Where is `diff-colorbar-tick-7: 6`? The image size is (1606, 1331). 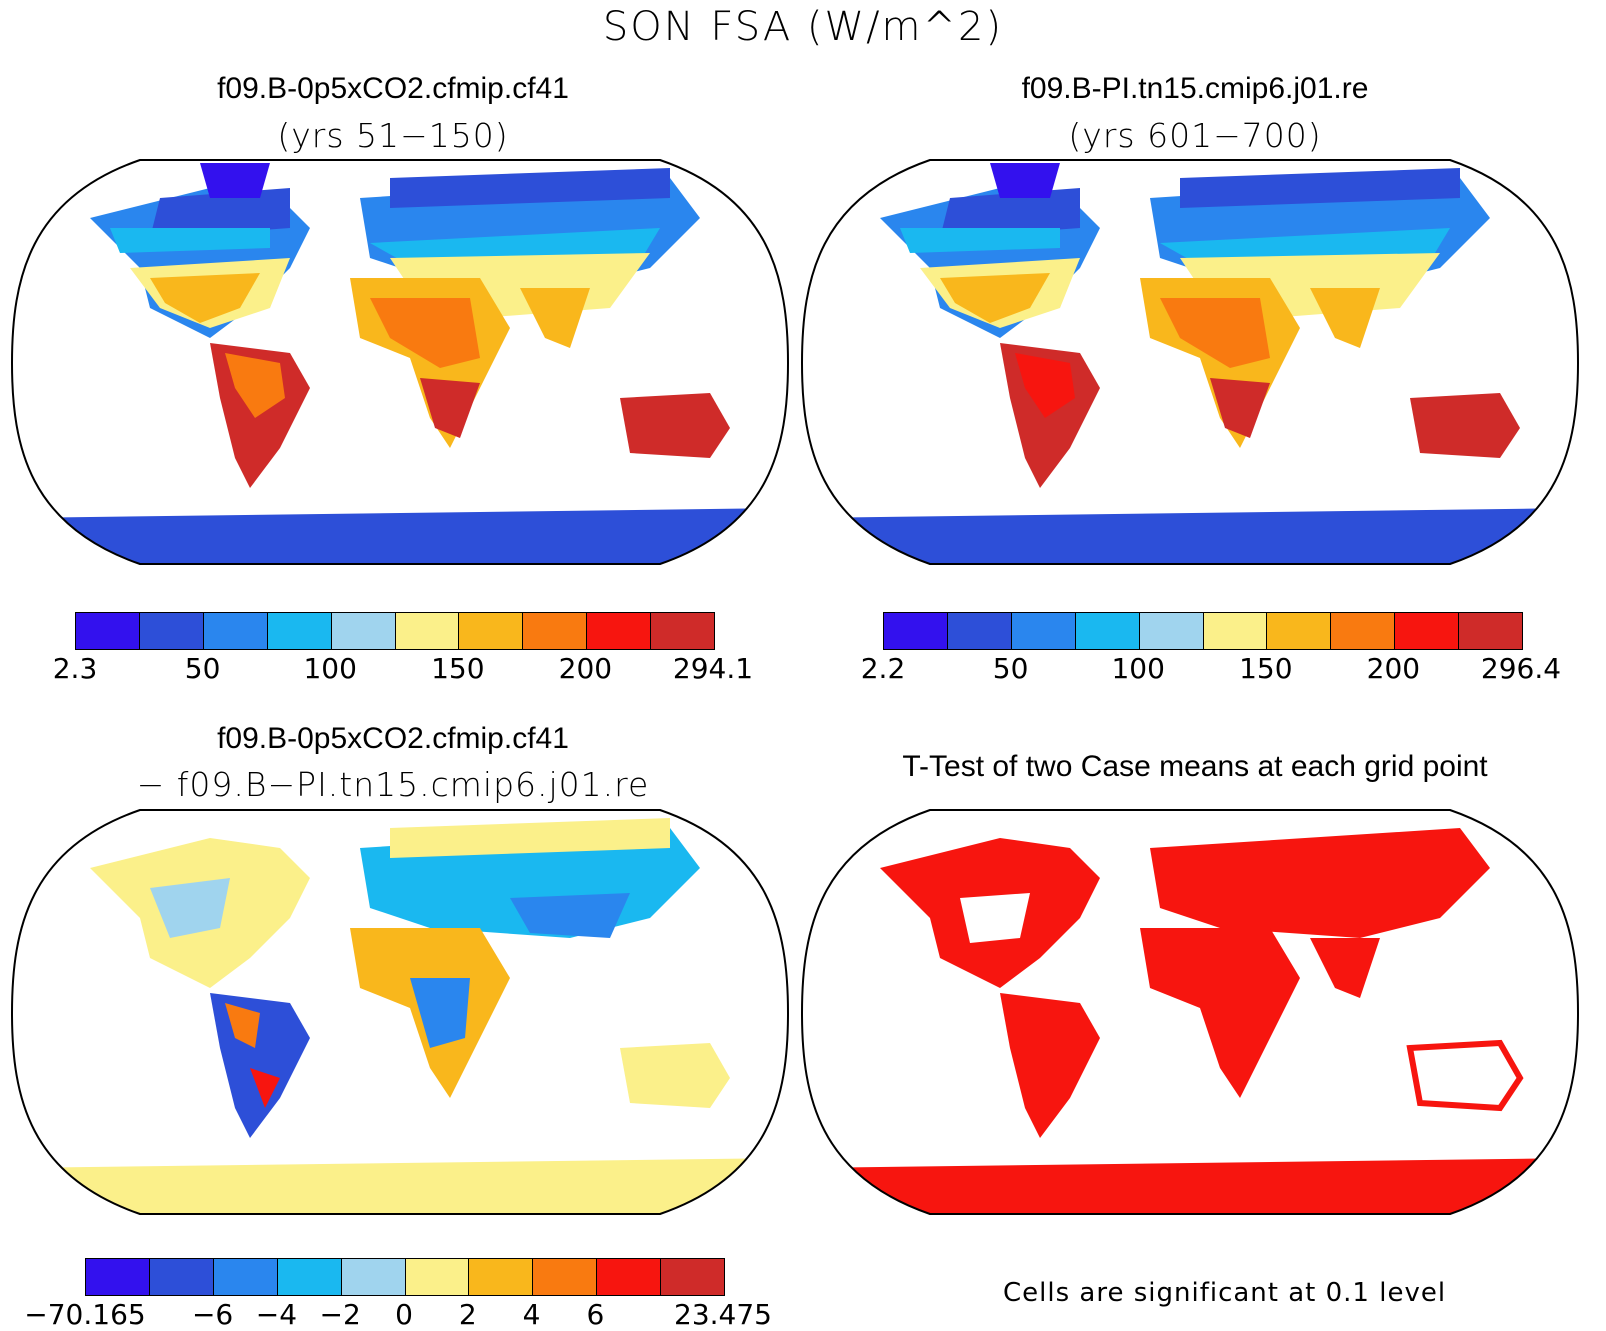 diff-colorbar-tick-7: 6 is located at coordinates (595, 1314).